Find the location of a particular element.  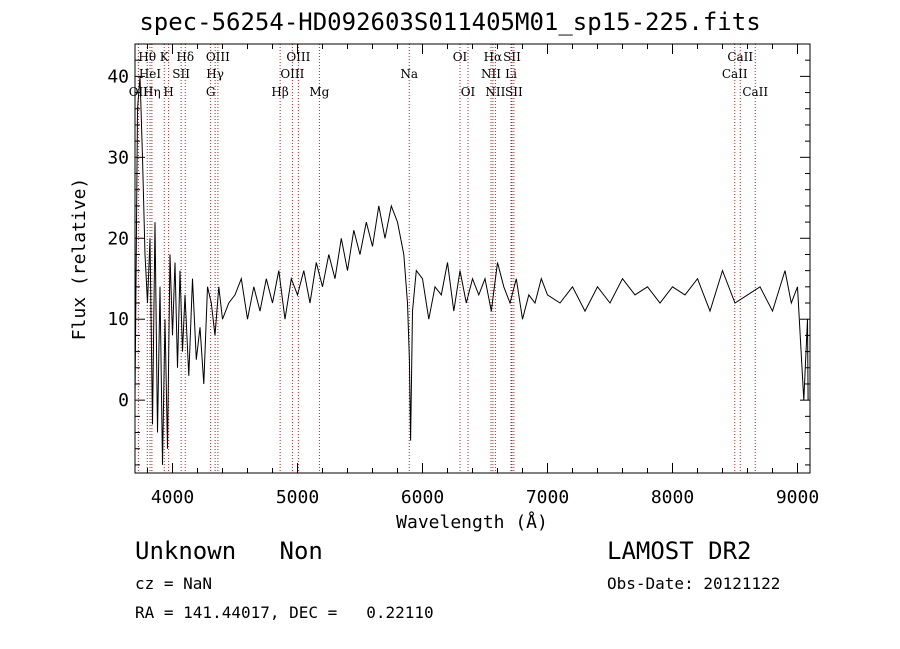

x-tick-label: 9000 is located at coordinates (797, 497).